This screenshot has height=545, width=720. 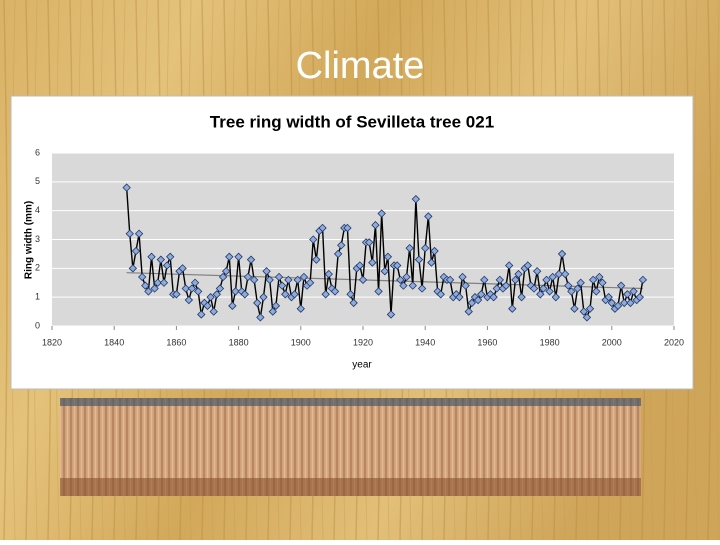 What do you see at coordinates (301, 342) in the screenshot?
I see `x-tick-label: 1900` at bounding box center [301, 342].